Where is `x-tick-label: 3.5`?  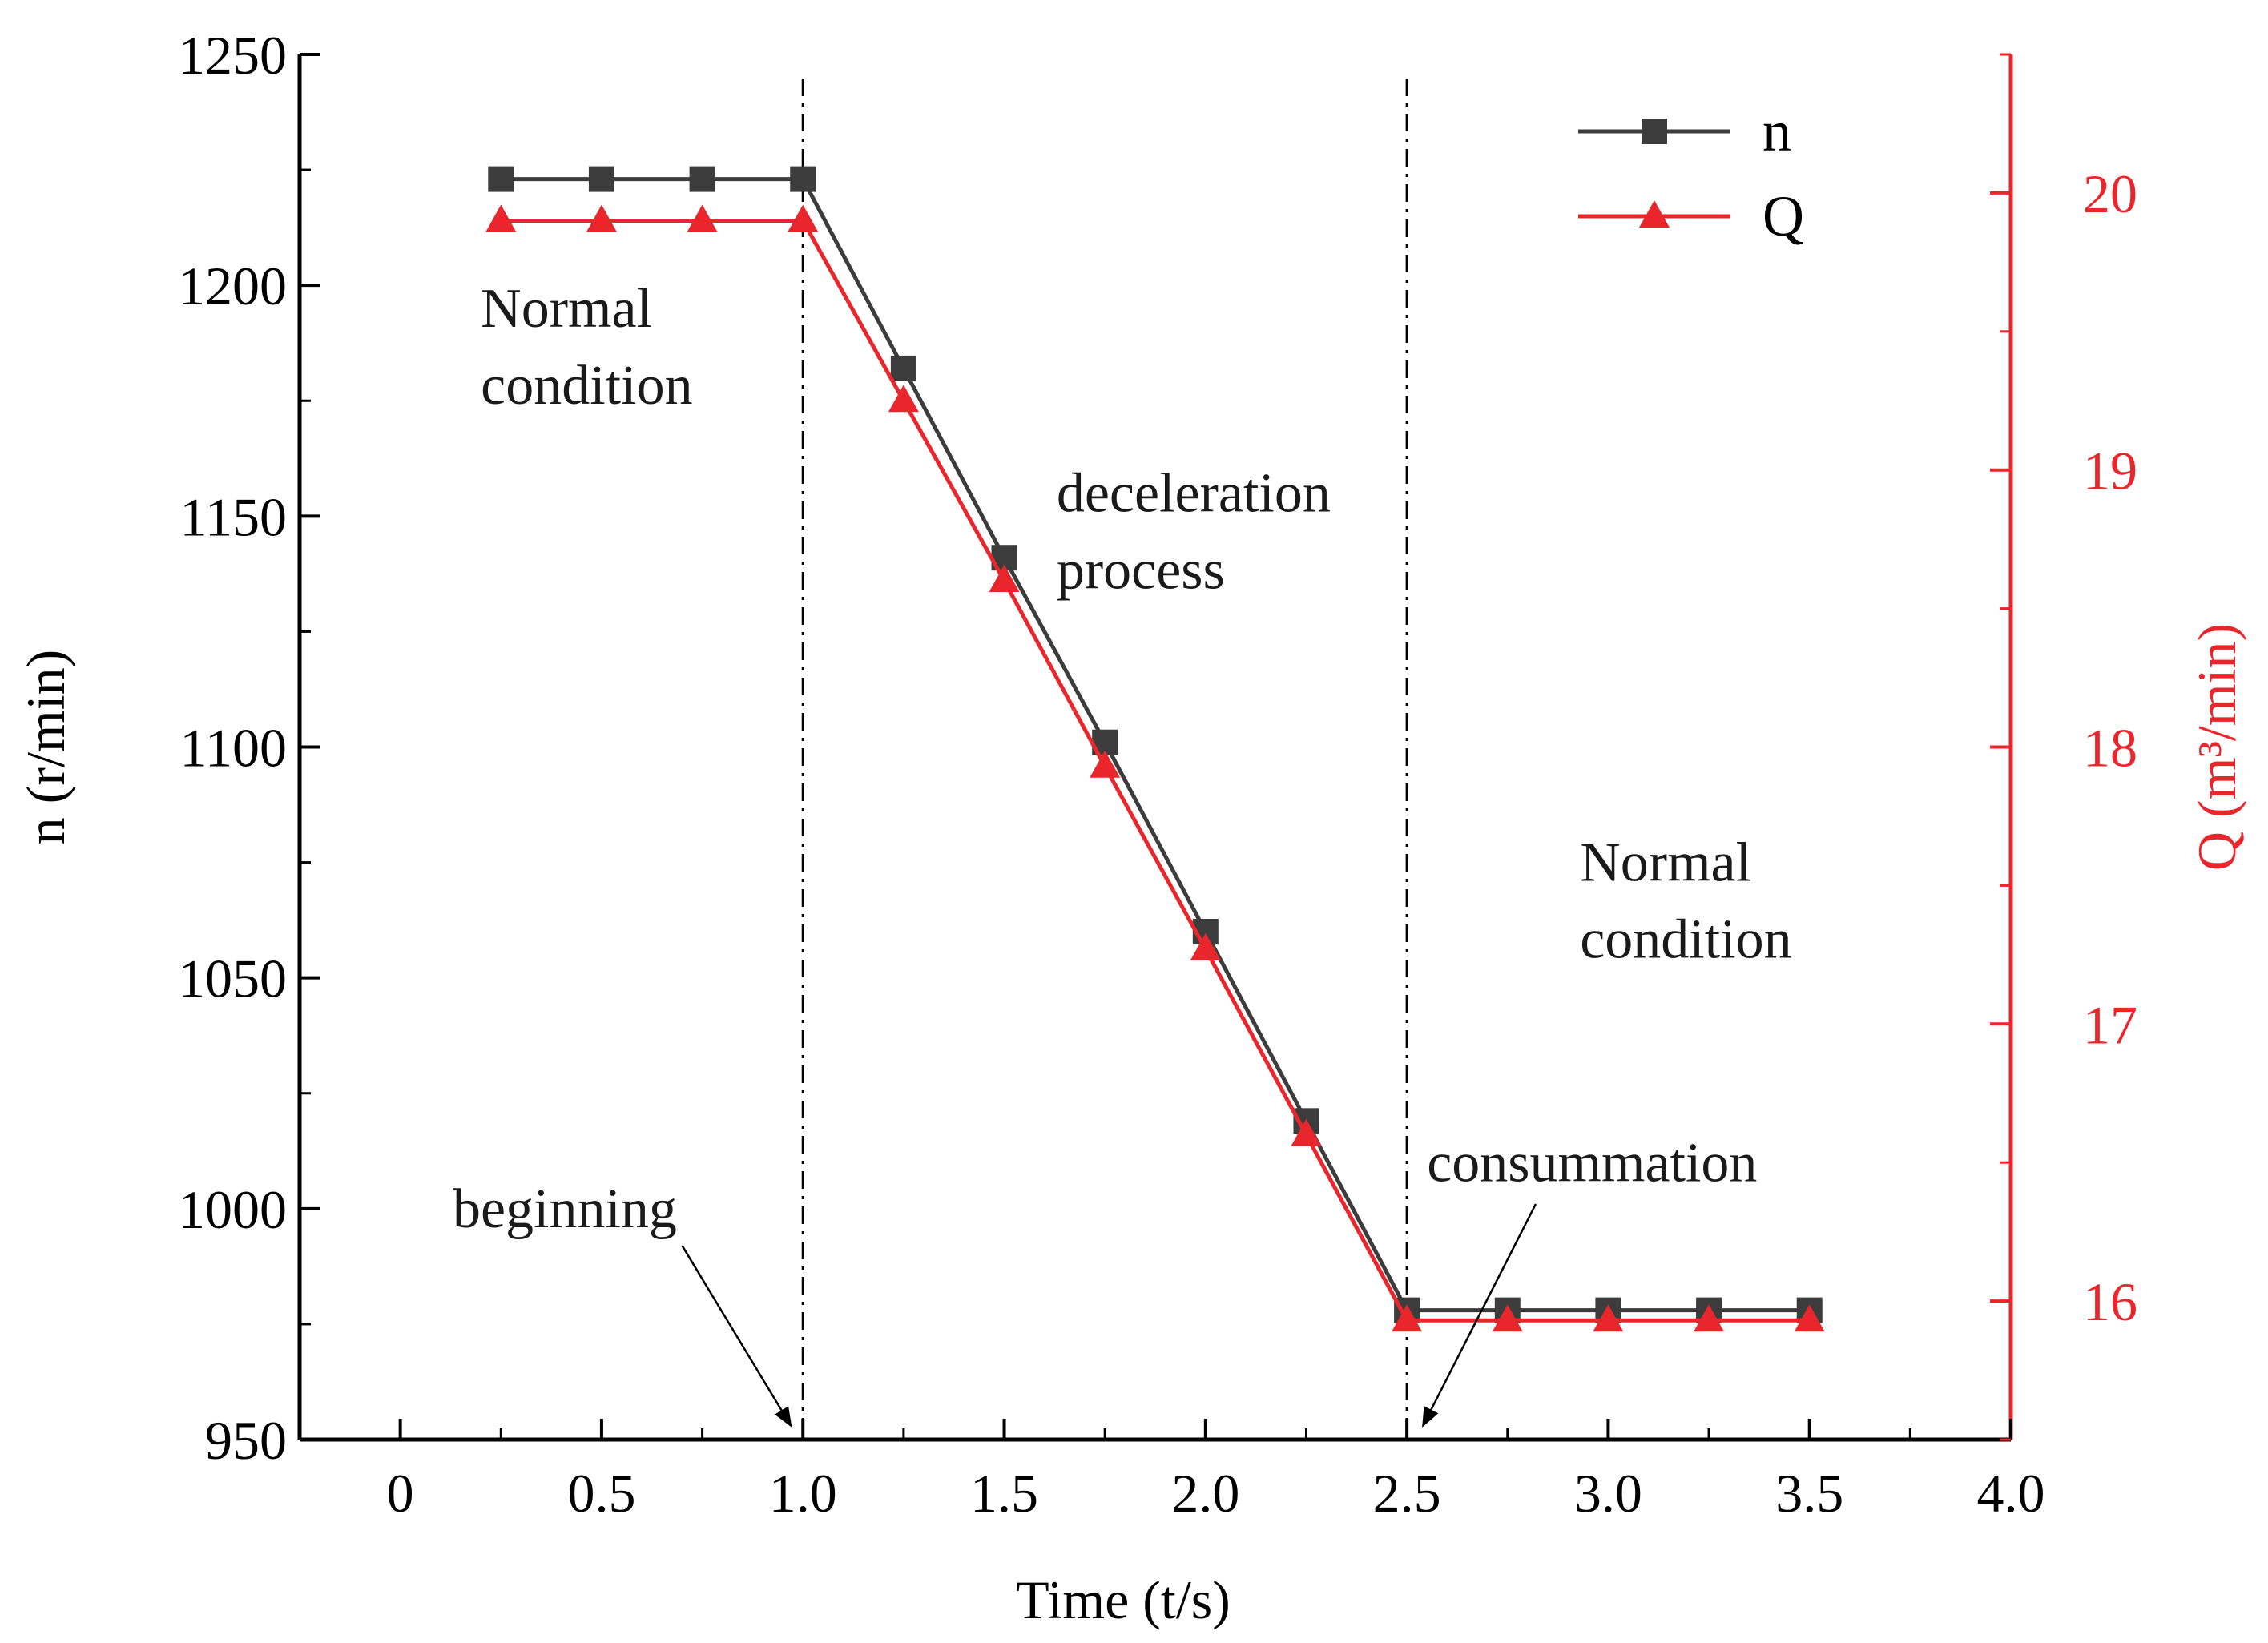
x-tick-label: 3.5 is located at coordinates (1809, 1493).